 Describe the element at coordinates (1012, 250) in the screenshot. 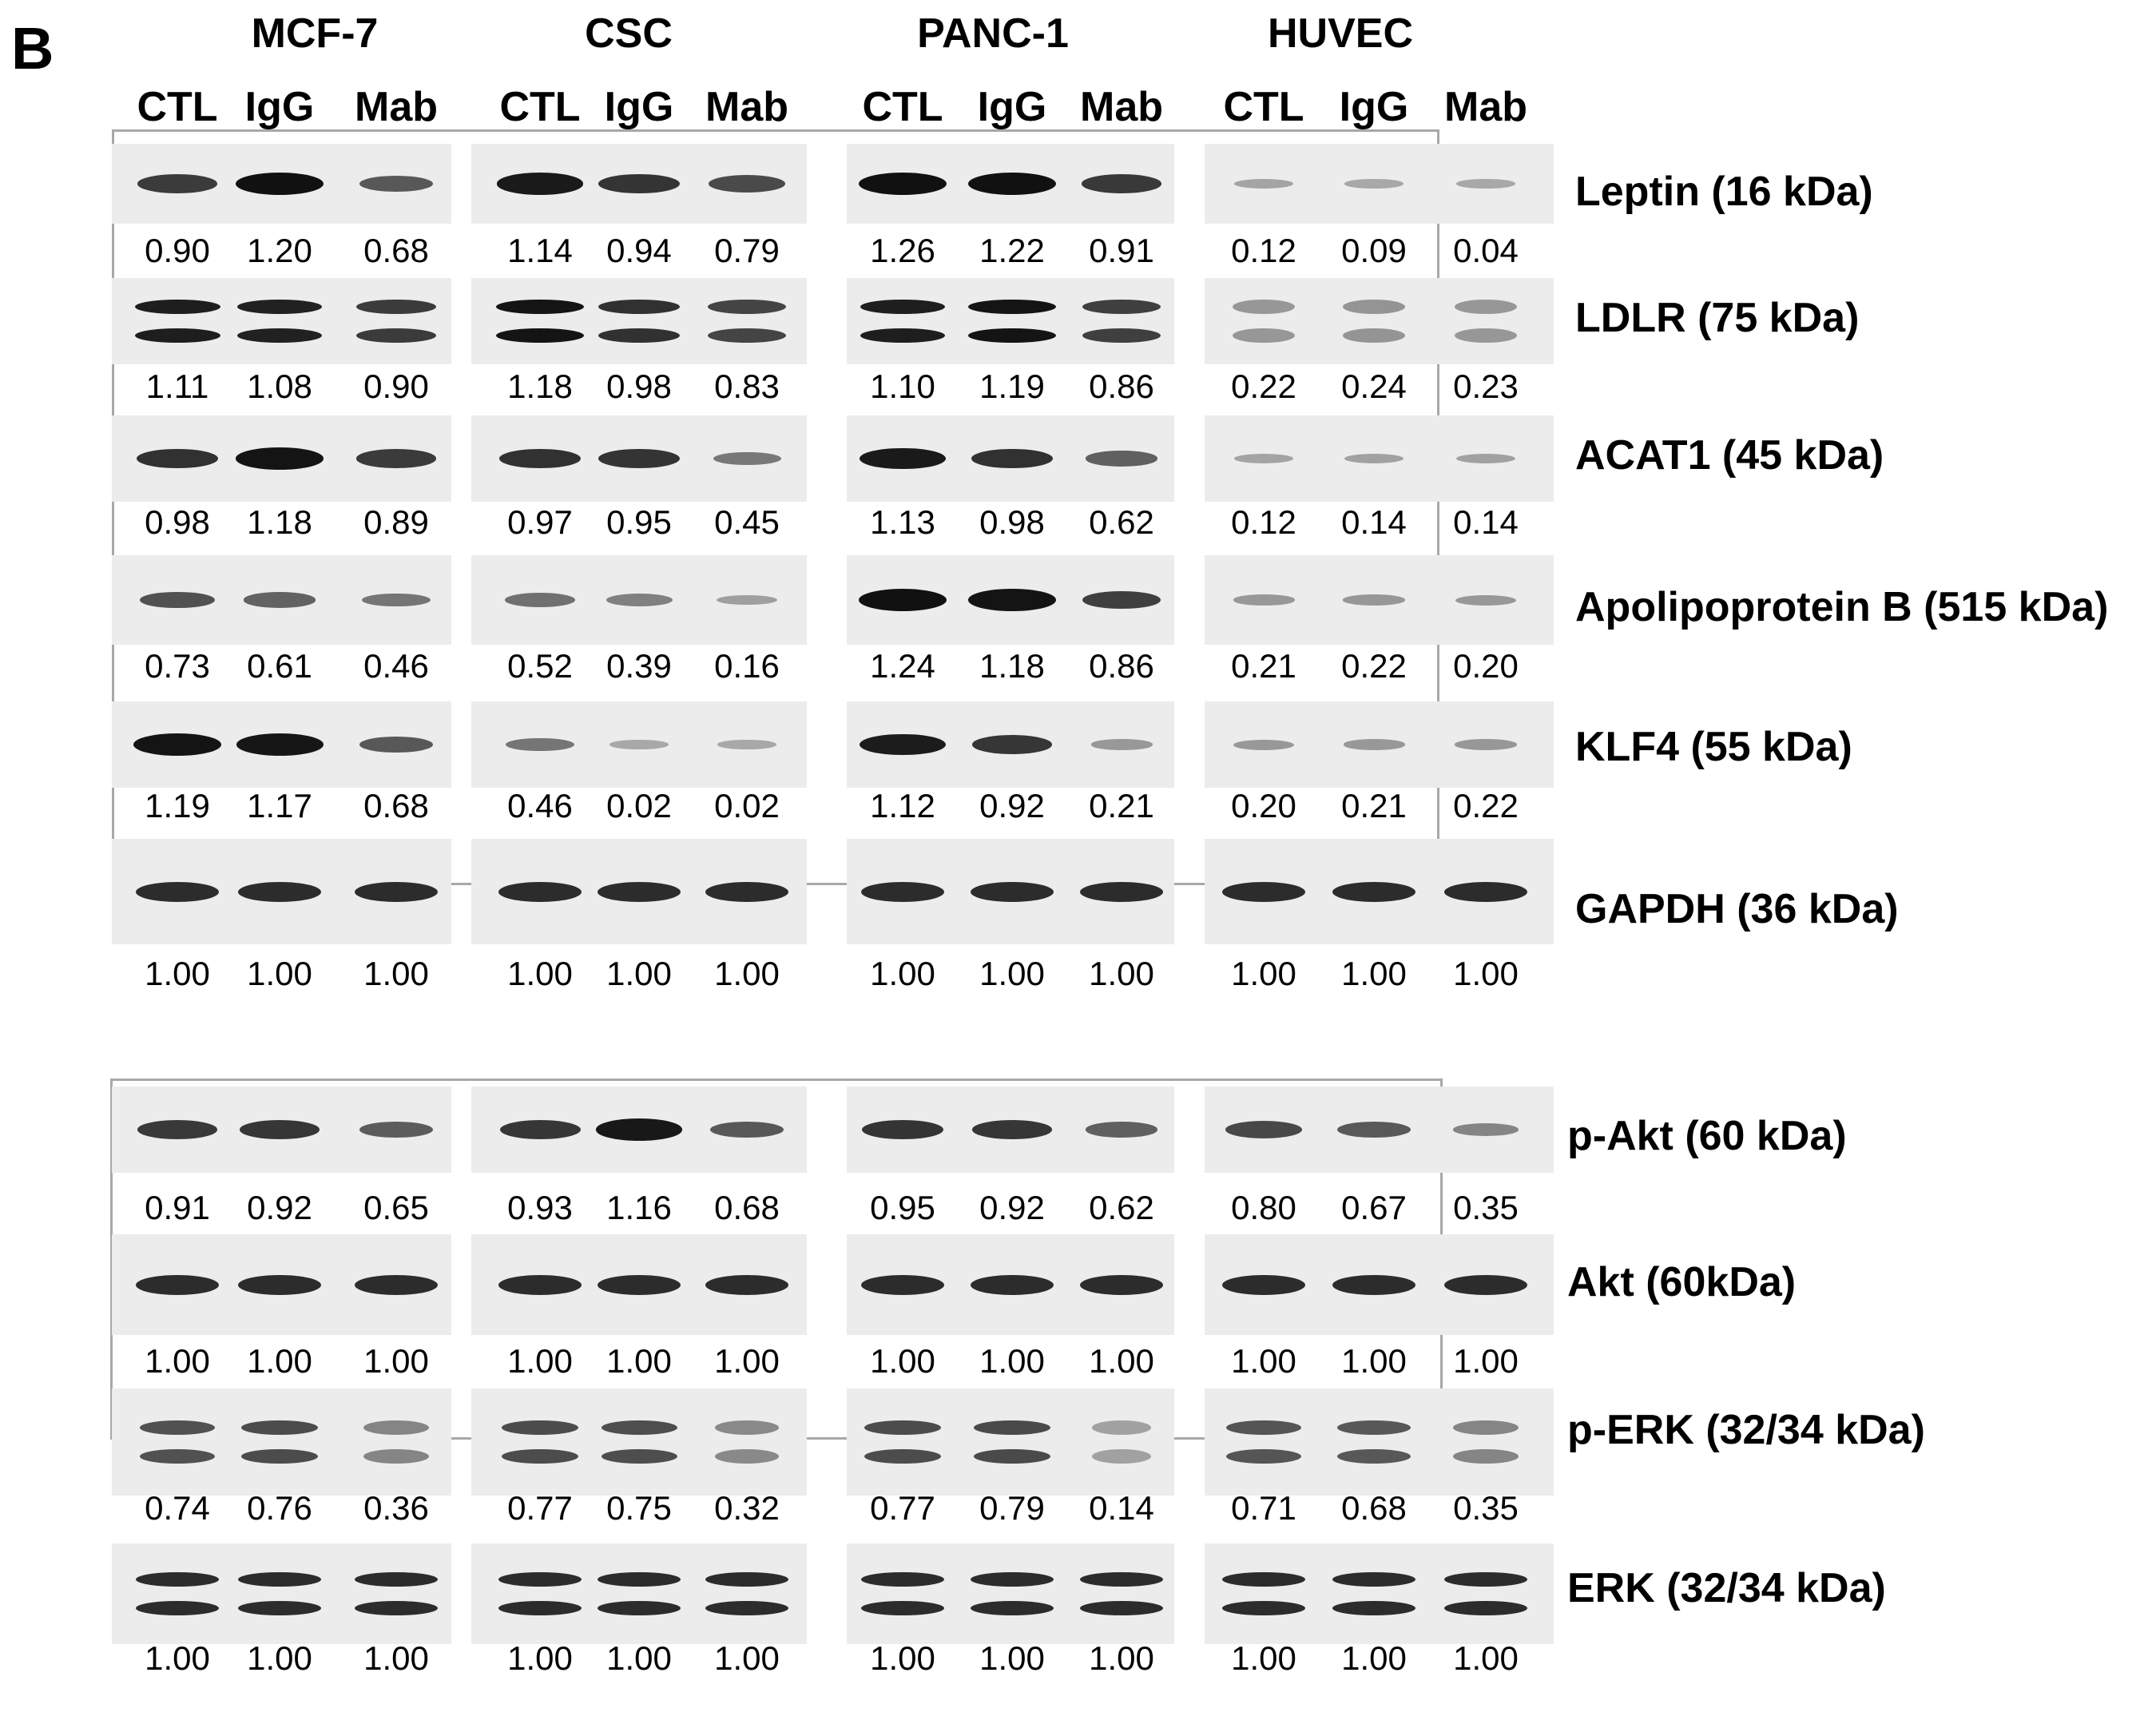

I see `densitometry-value: 1.22` at that location.